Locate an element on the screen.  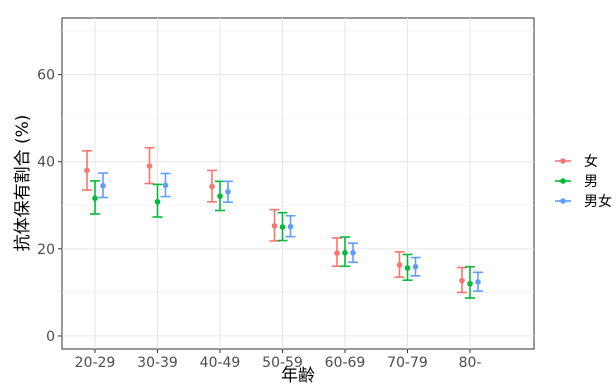
y-axis: 0 20 40 60 is located at coordinates (49, 206).